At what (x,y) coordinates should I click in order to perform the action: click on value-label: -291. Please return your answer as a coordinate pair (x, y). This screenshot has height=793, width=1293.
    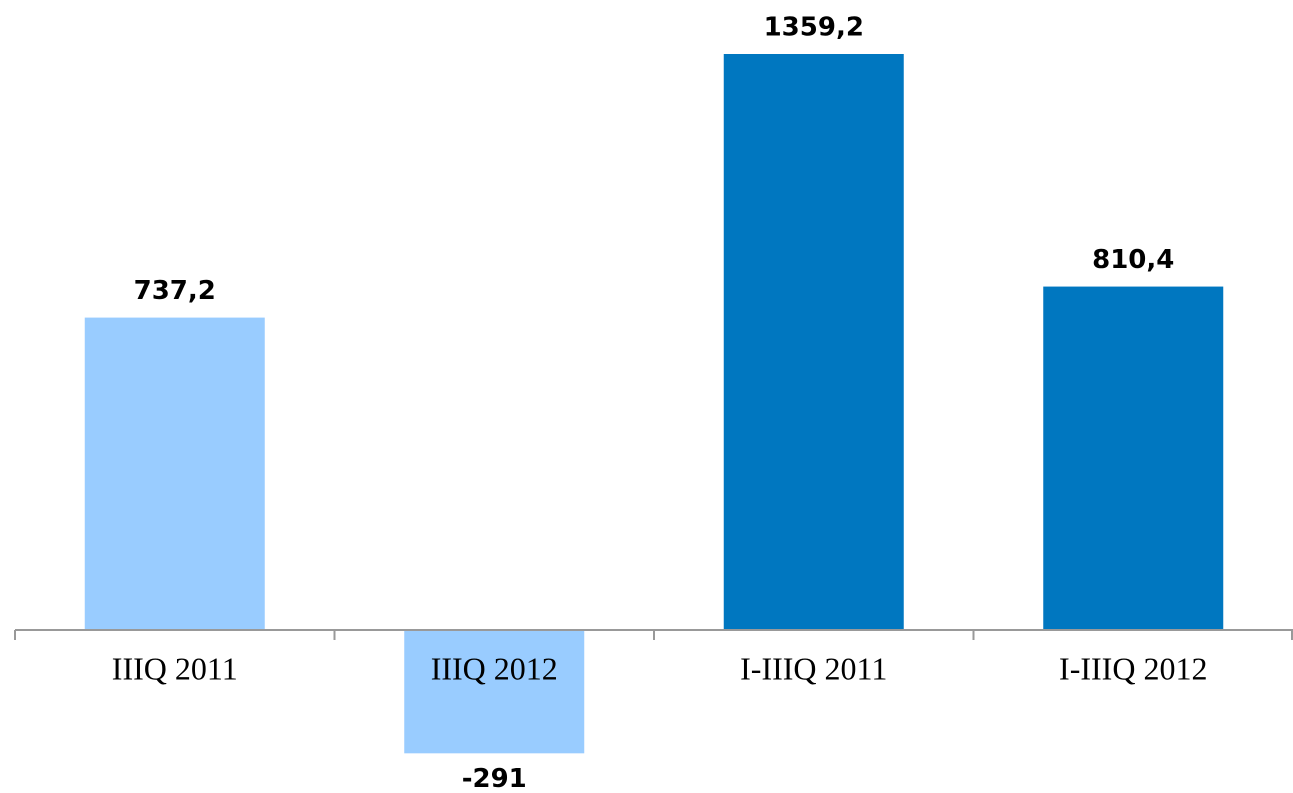
    Looking at the image, I should click on (494, 778).